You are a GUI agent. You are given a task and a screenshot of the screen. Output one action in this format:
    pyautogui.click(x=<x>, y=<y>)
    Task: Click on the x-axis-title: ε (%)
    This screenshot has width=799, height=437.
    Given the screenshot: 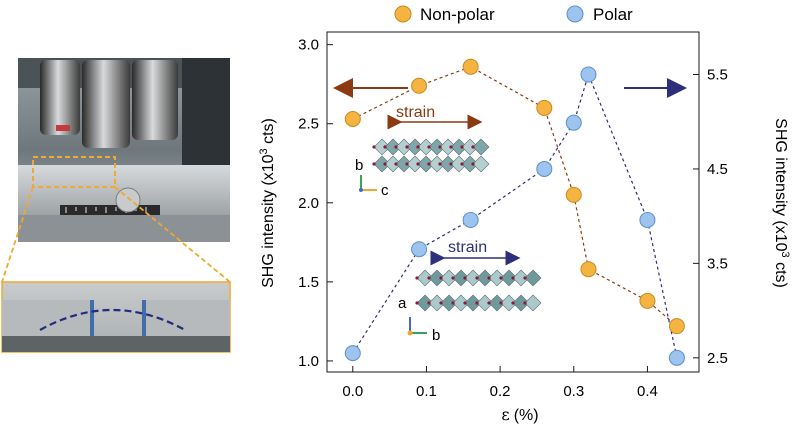 What is the action you would take?
    pyautogui.click(x=519, y=414)
    